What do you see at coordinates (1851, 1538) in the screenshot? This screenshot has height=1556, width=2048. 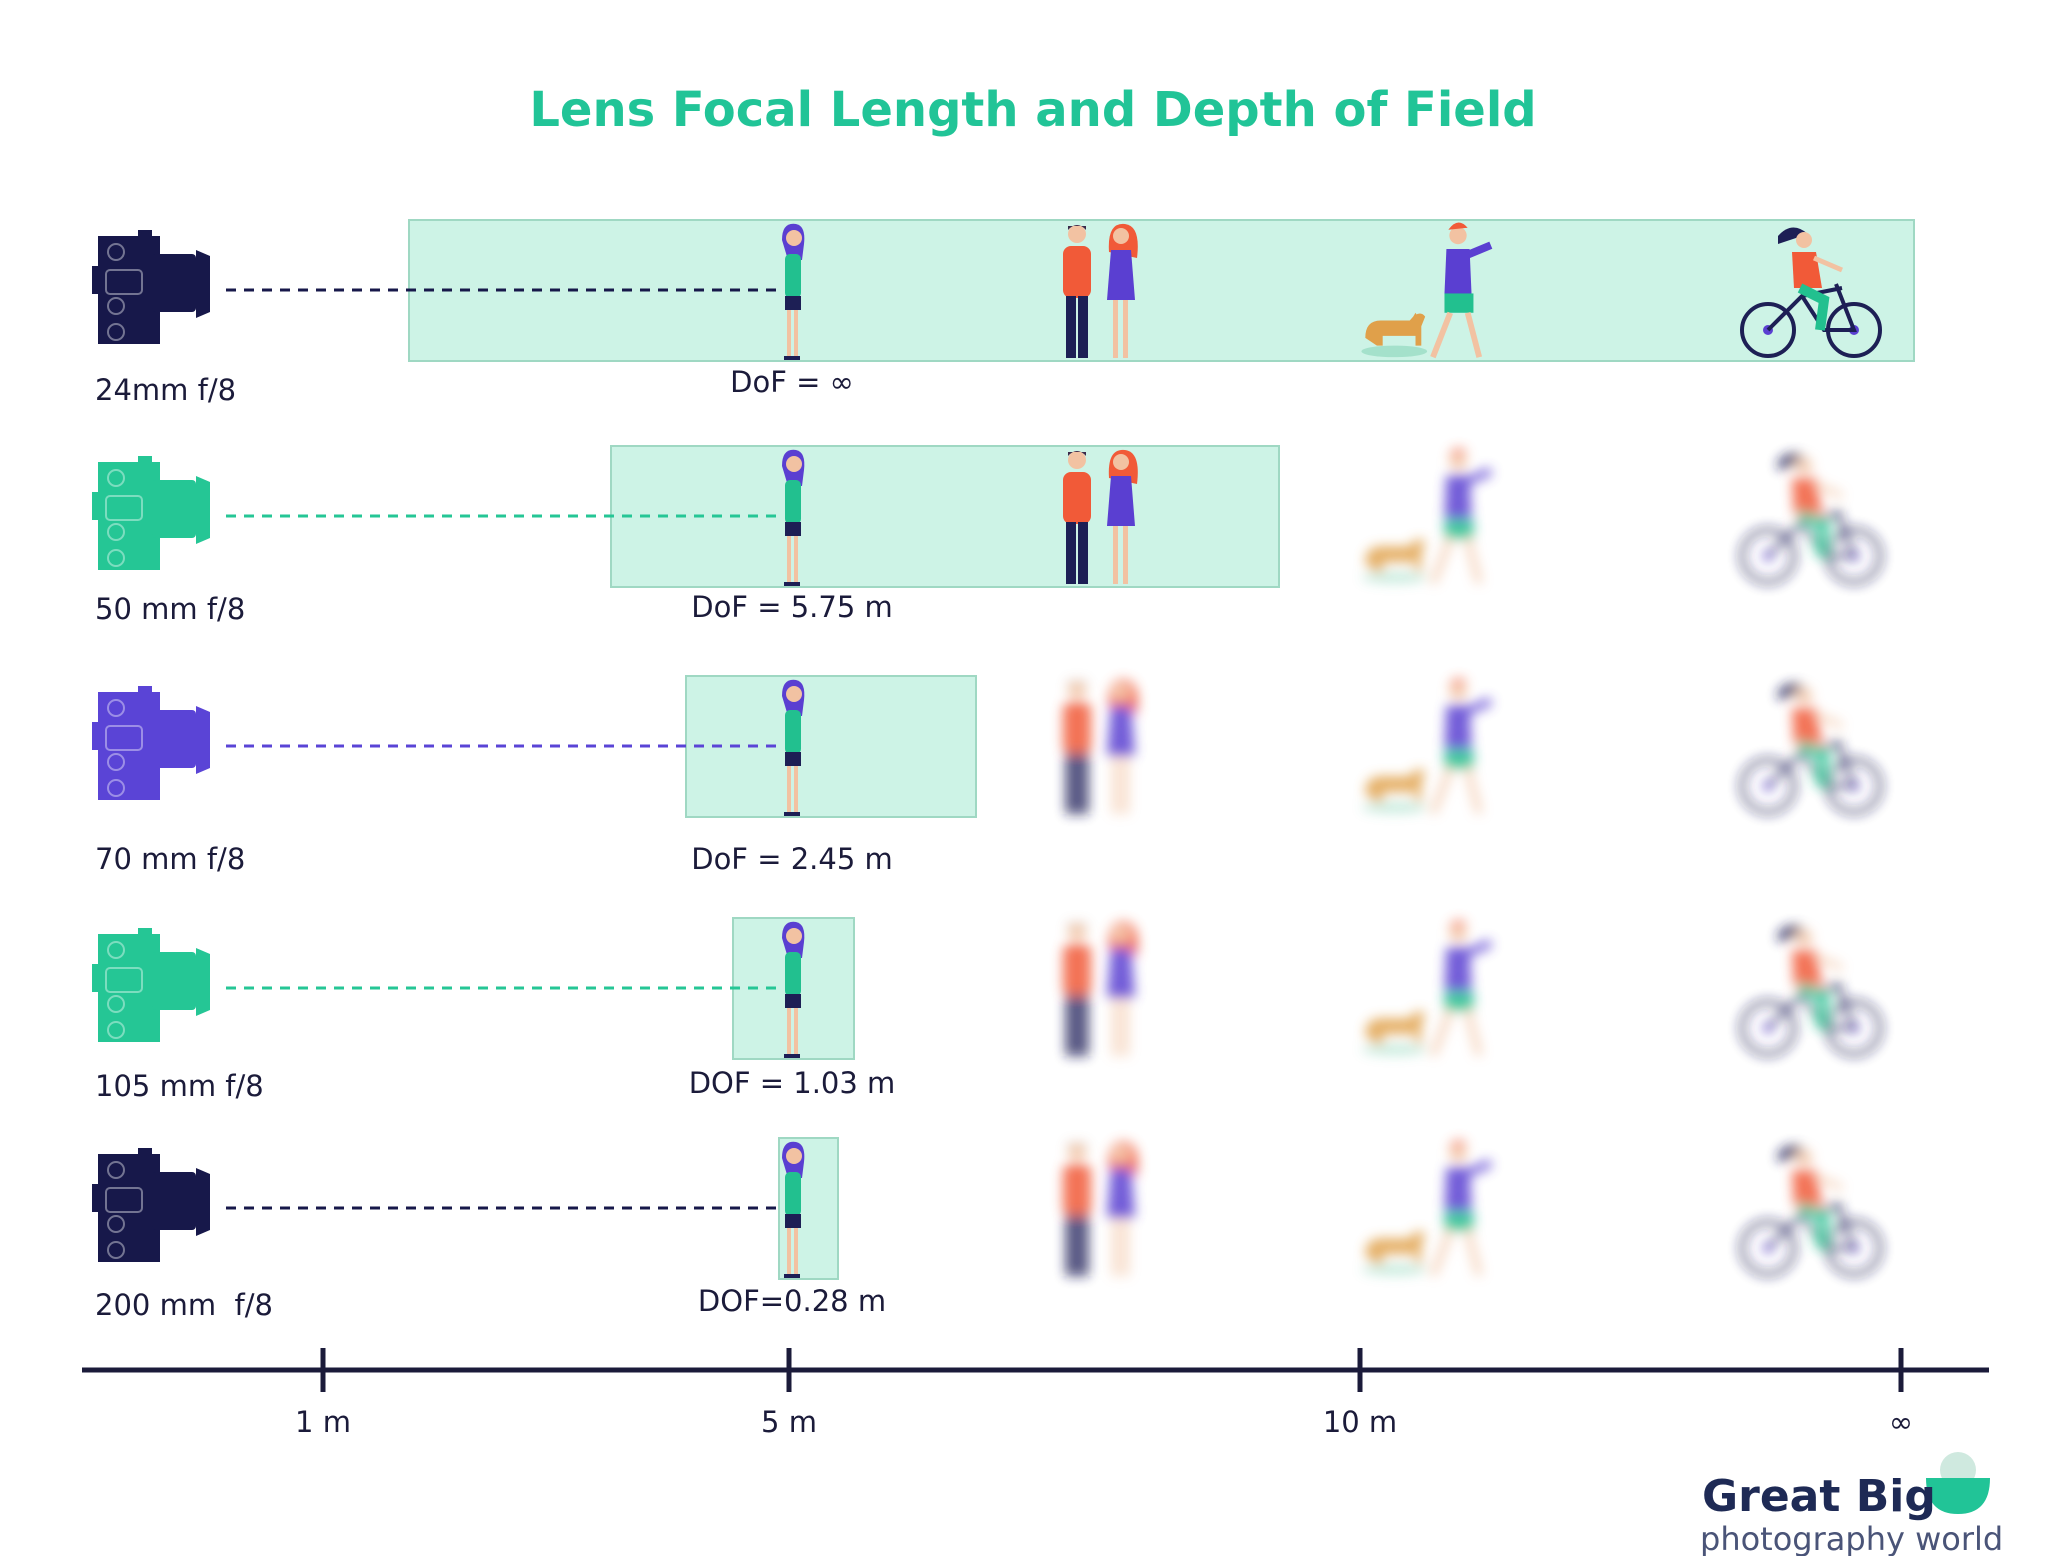 I see `logo-tagline: photography world` at bounding box center [1851, 1538].